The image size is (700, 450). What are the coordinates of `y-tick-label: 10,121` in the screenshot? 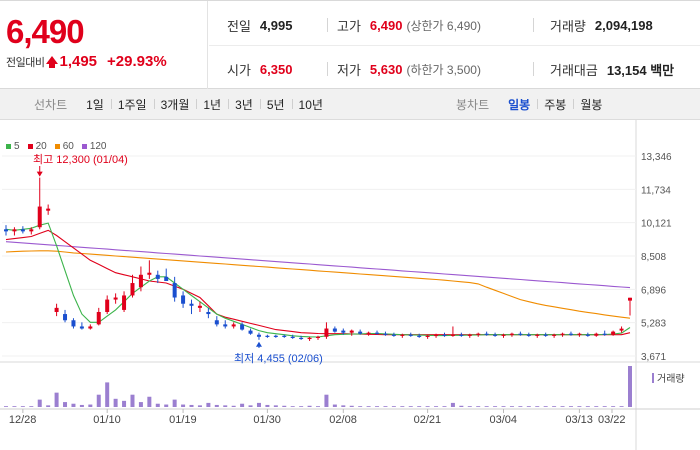 It's located at (656, 224).